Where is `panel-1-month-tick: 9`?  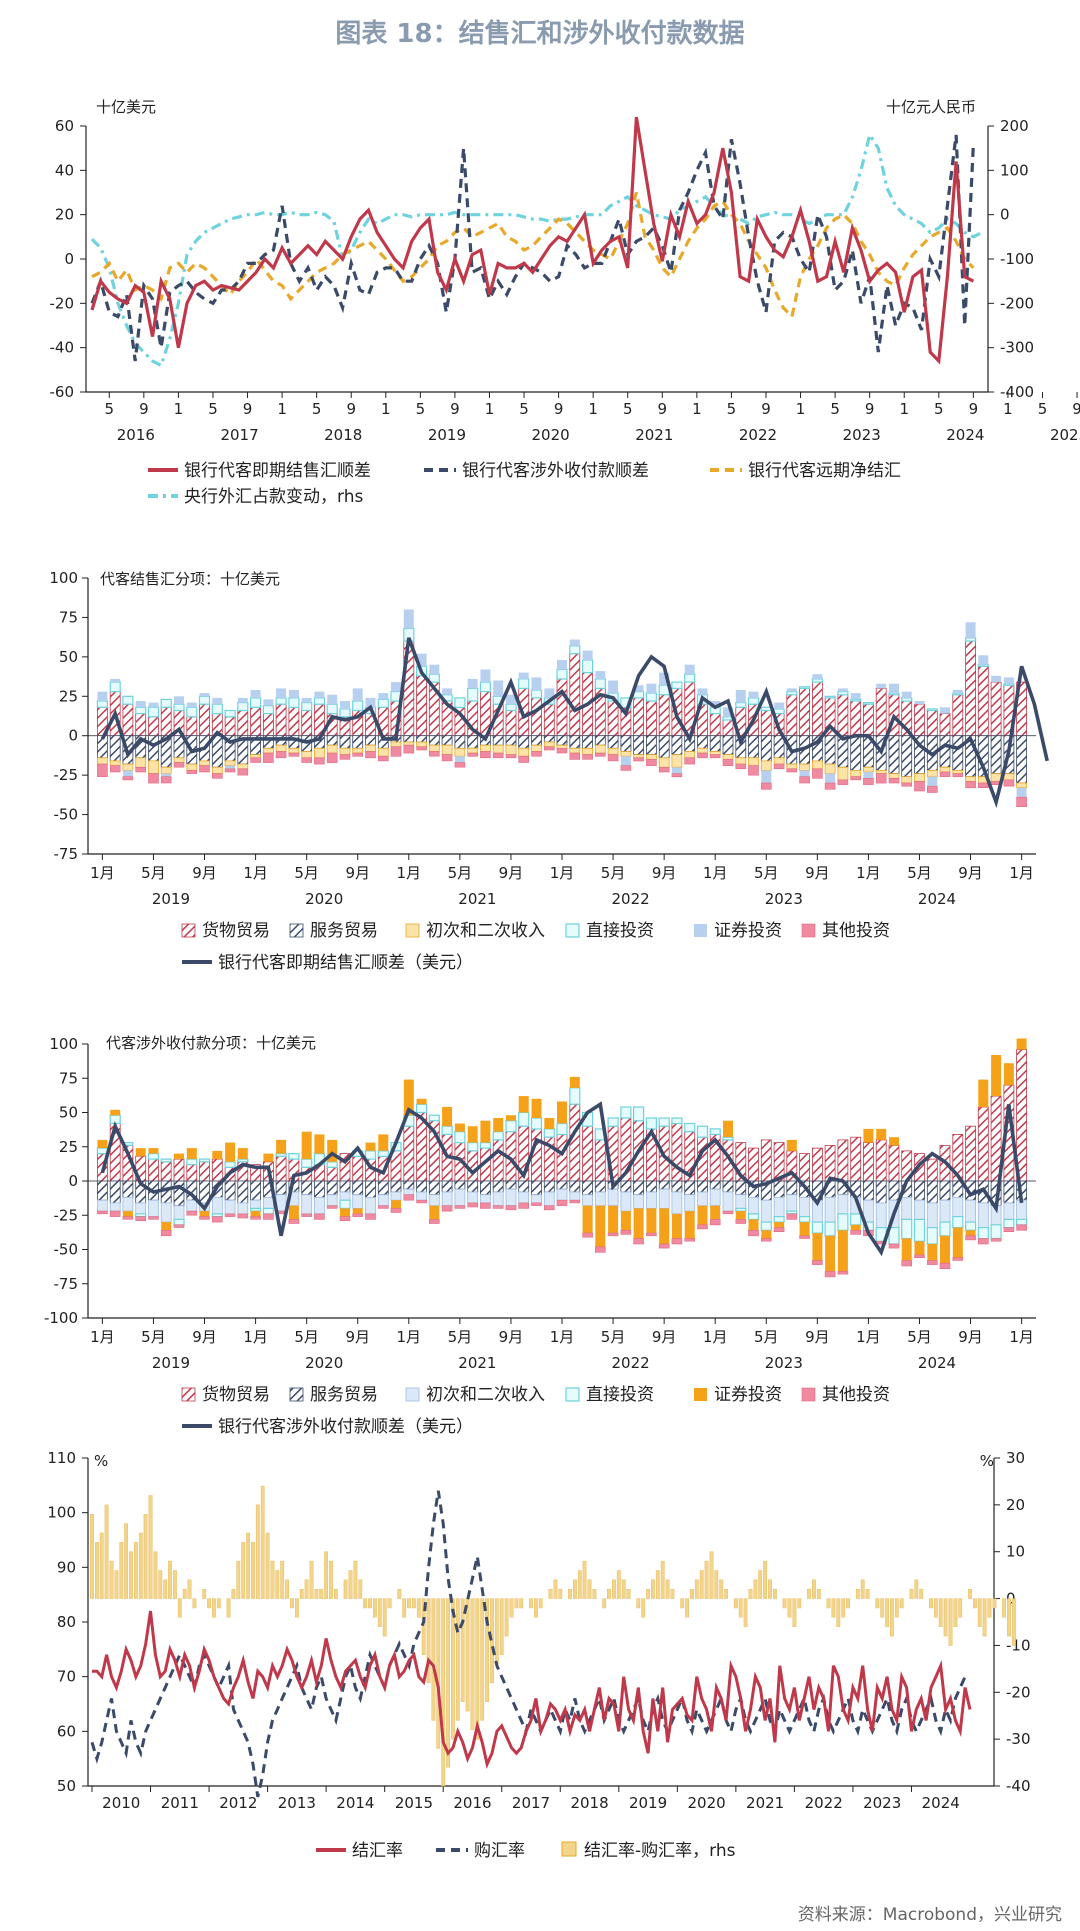
panel-1-month-tick: 9 is located at coordinates (1076, 409).